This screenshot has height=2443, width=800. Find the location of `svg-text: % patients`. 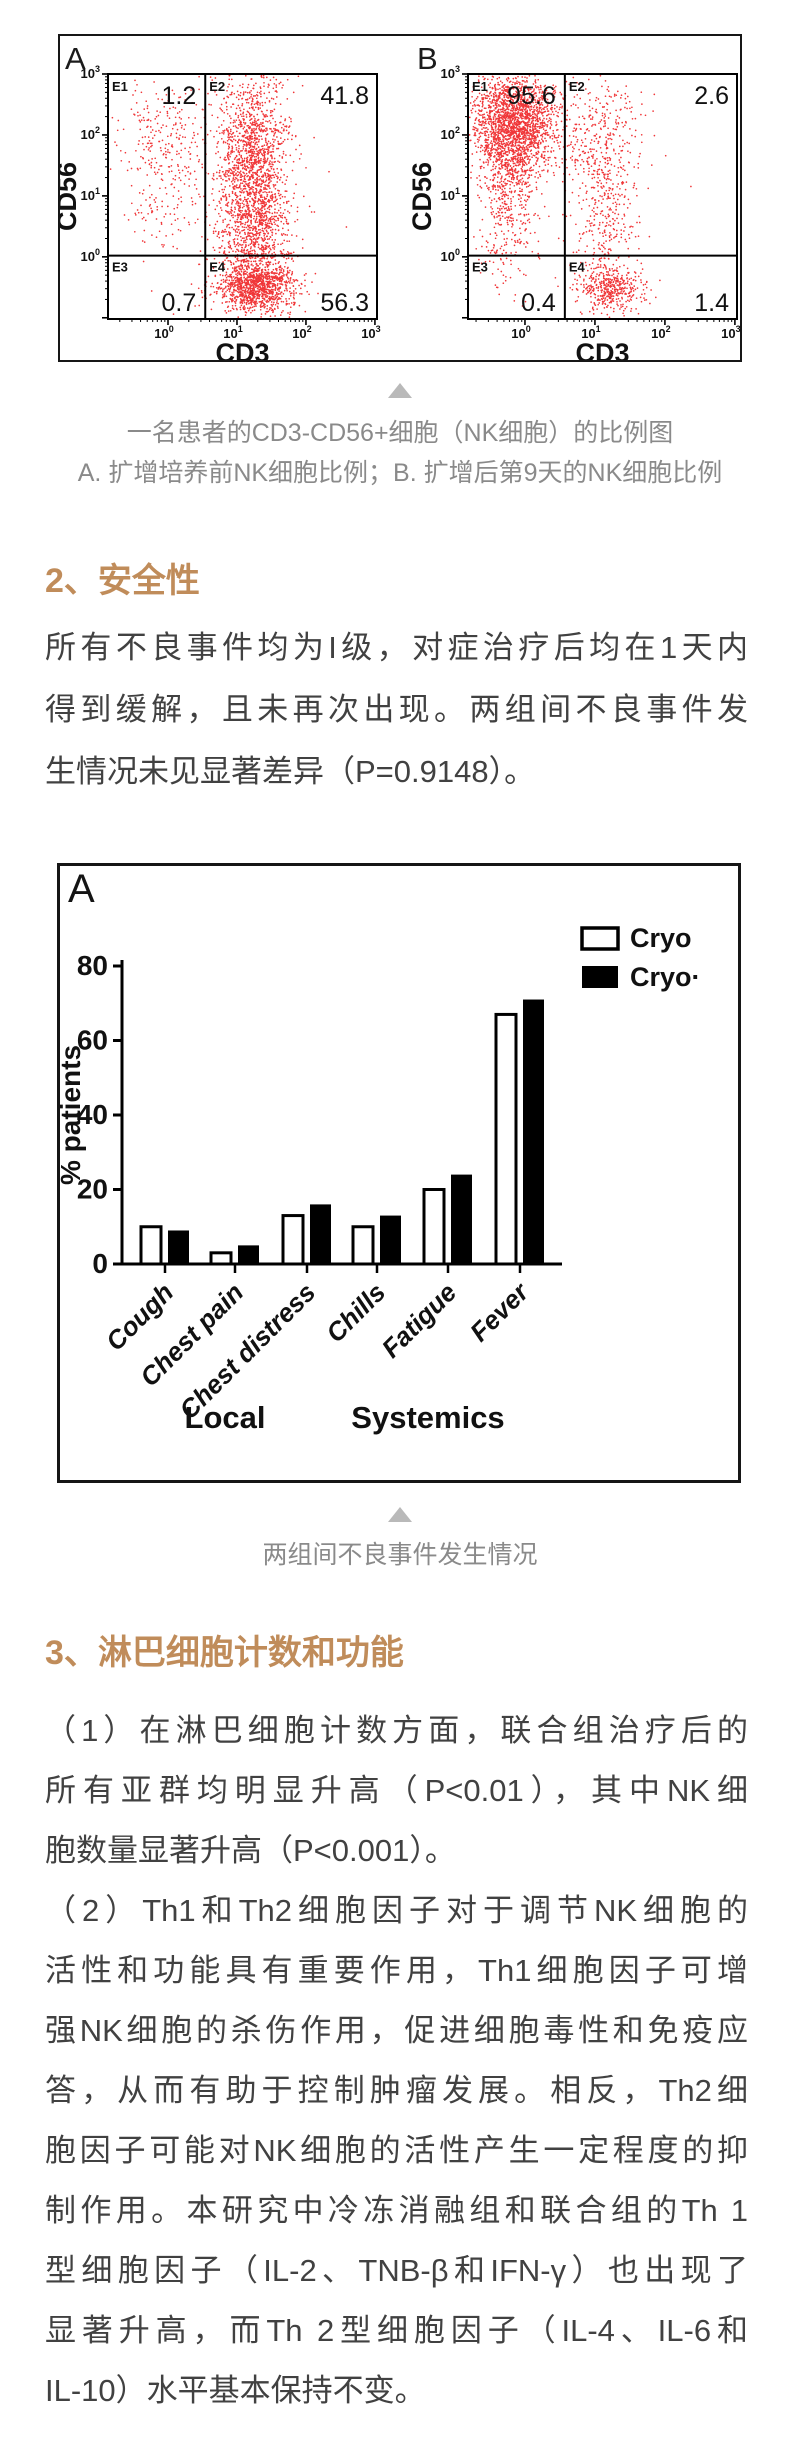

svg-text: % patients is located at coordinates (73, 1115).